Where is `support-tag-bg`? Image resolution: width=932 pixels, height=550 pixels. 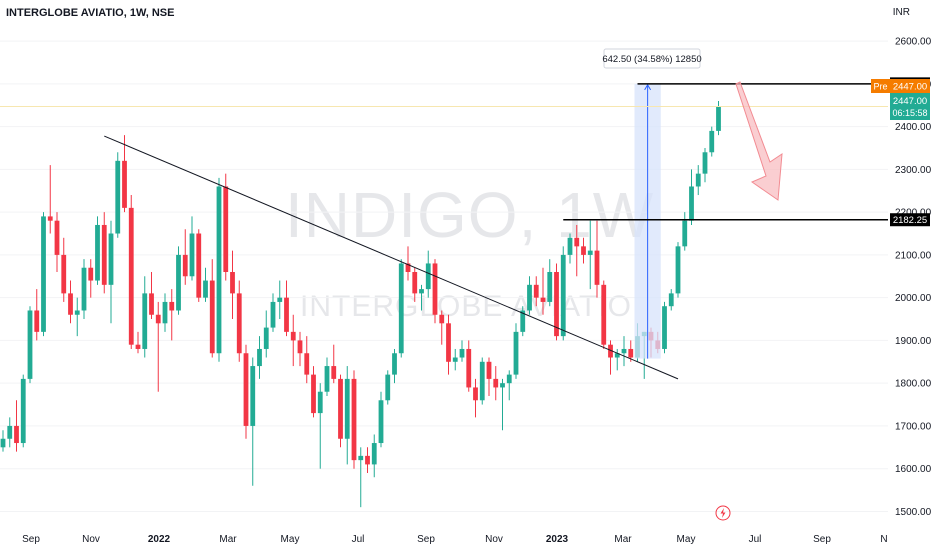
support-tag-bg is located at coordinates (910, 220).